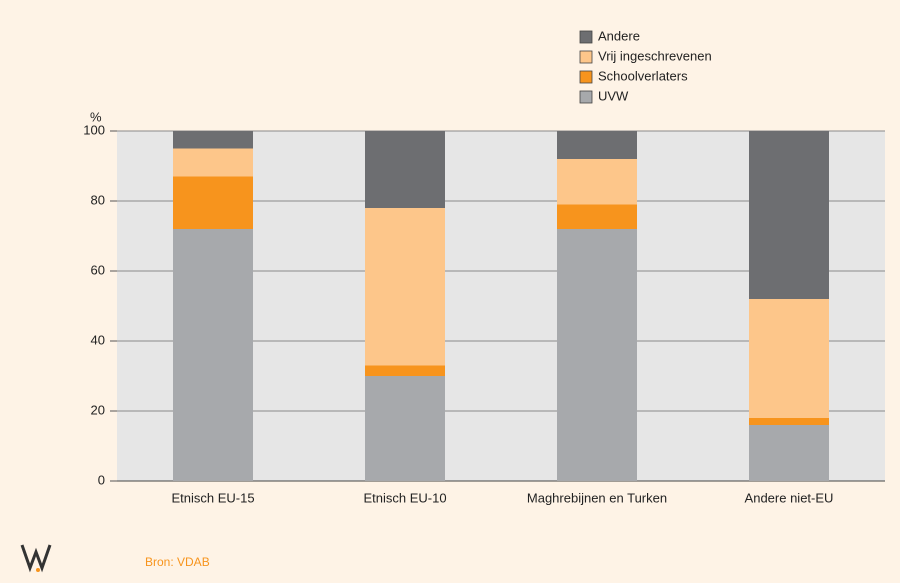 The height and width of the screenshot is (583, 900). Describe the element at coordinates (98, 199) in the screenshot. I see `y-tick-label: 80` at that location.